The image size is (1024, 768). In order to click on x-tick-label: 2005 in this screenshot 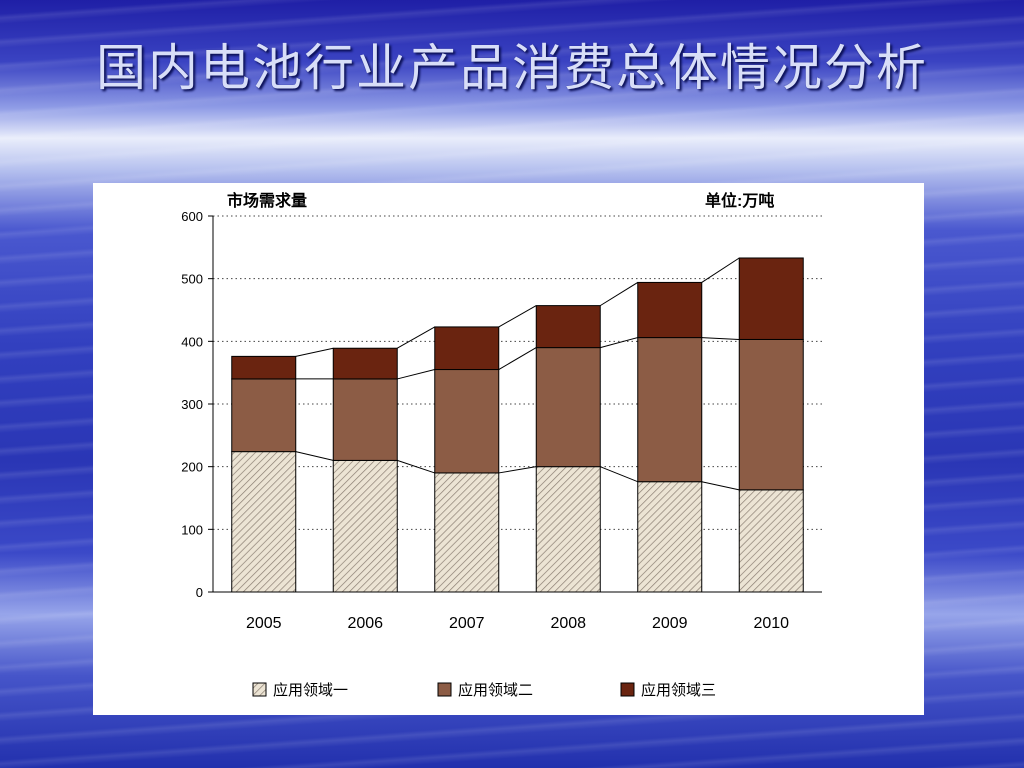, I will do `click(264, 623)`.